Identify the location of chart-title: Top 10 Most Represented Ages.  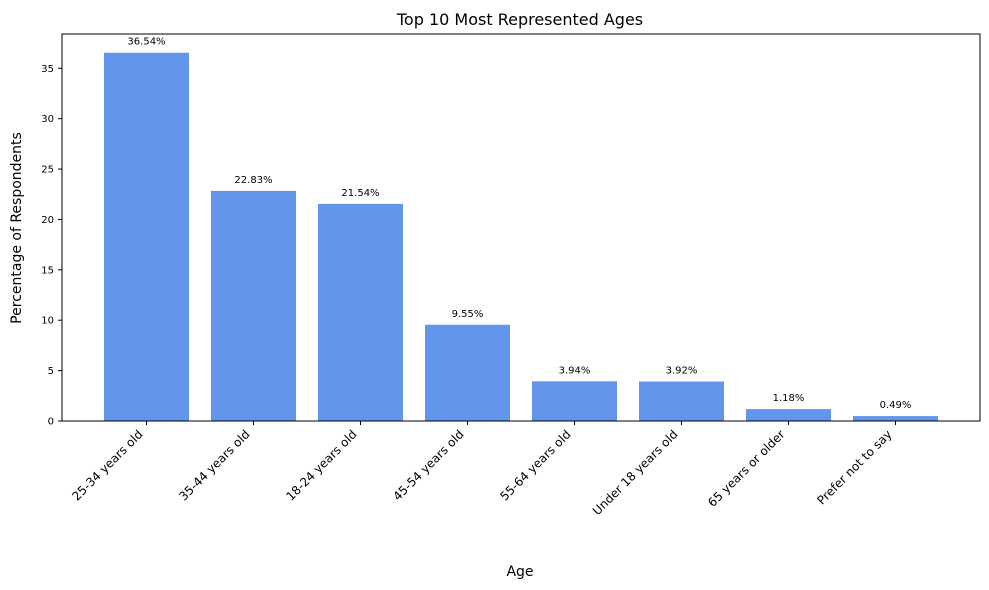
(519, 19).